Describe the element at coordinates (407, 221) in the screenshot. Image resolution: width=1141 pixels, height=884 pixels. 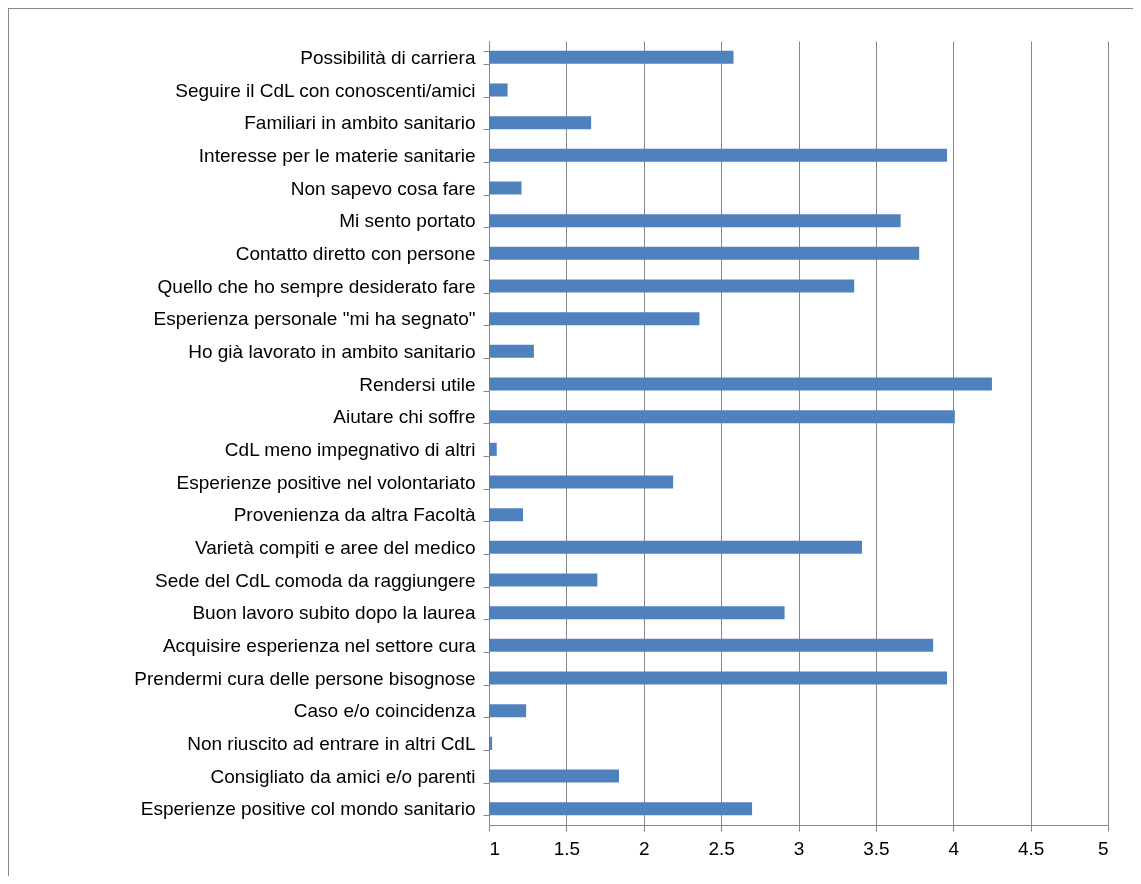
I see `y-tick-label: Mi sento portato` at that location.